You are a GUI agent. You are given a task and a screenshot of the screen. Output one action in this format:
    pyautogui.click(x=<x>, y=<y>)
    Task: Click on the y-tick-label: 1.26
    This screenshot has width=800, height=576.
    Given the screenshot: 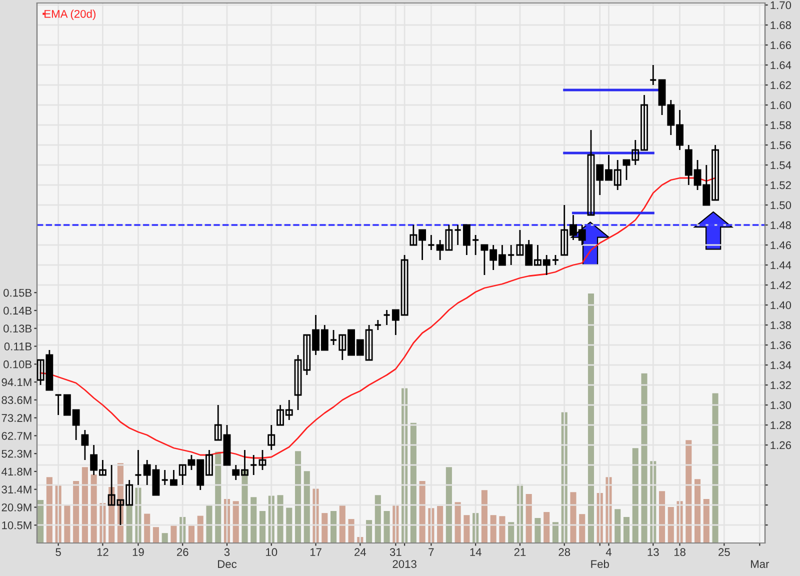 What is the action you would take?
    pyautogui.click(x=780, y=445)
    